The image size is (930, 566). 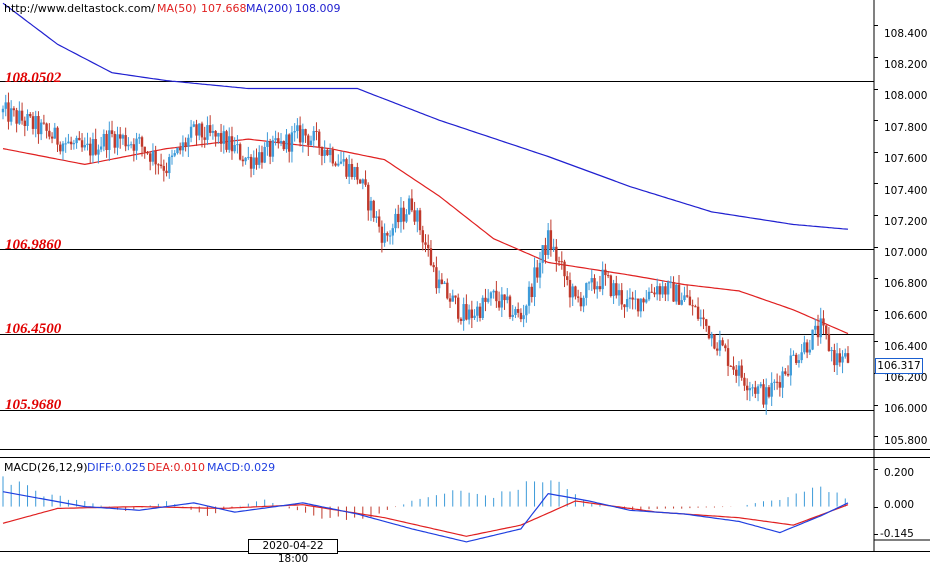 What do you see at coordinates (177, 8) in the screenshot?
I see `ma50-label: MA(50)` at bounding box center [177, 8].